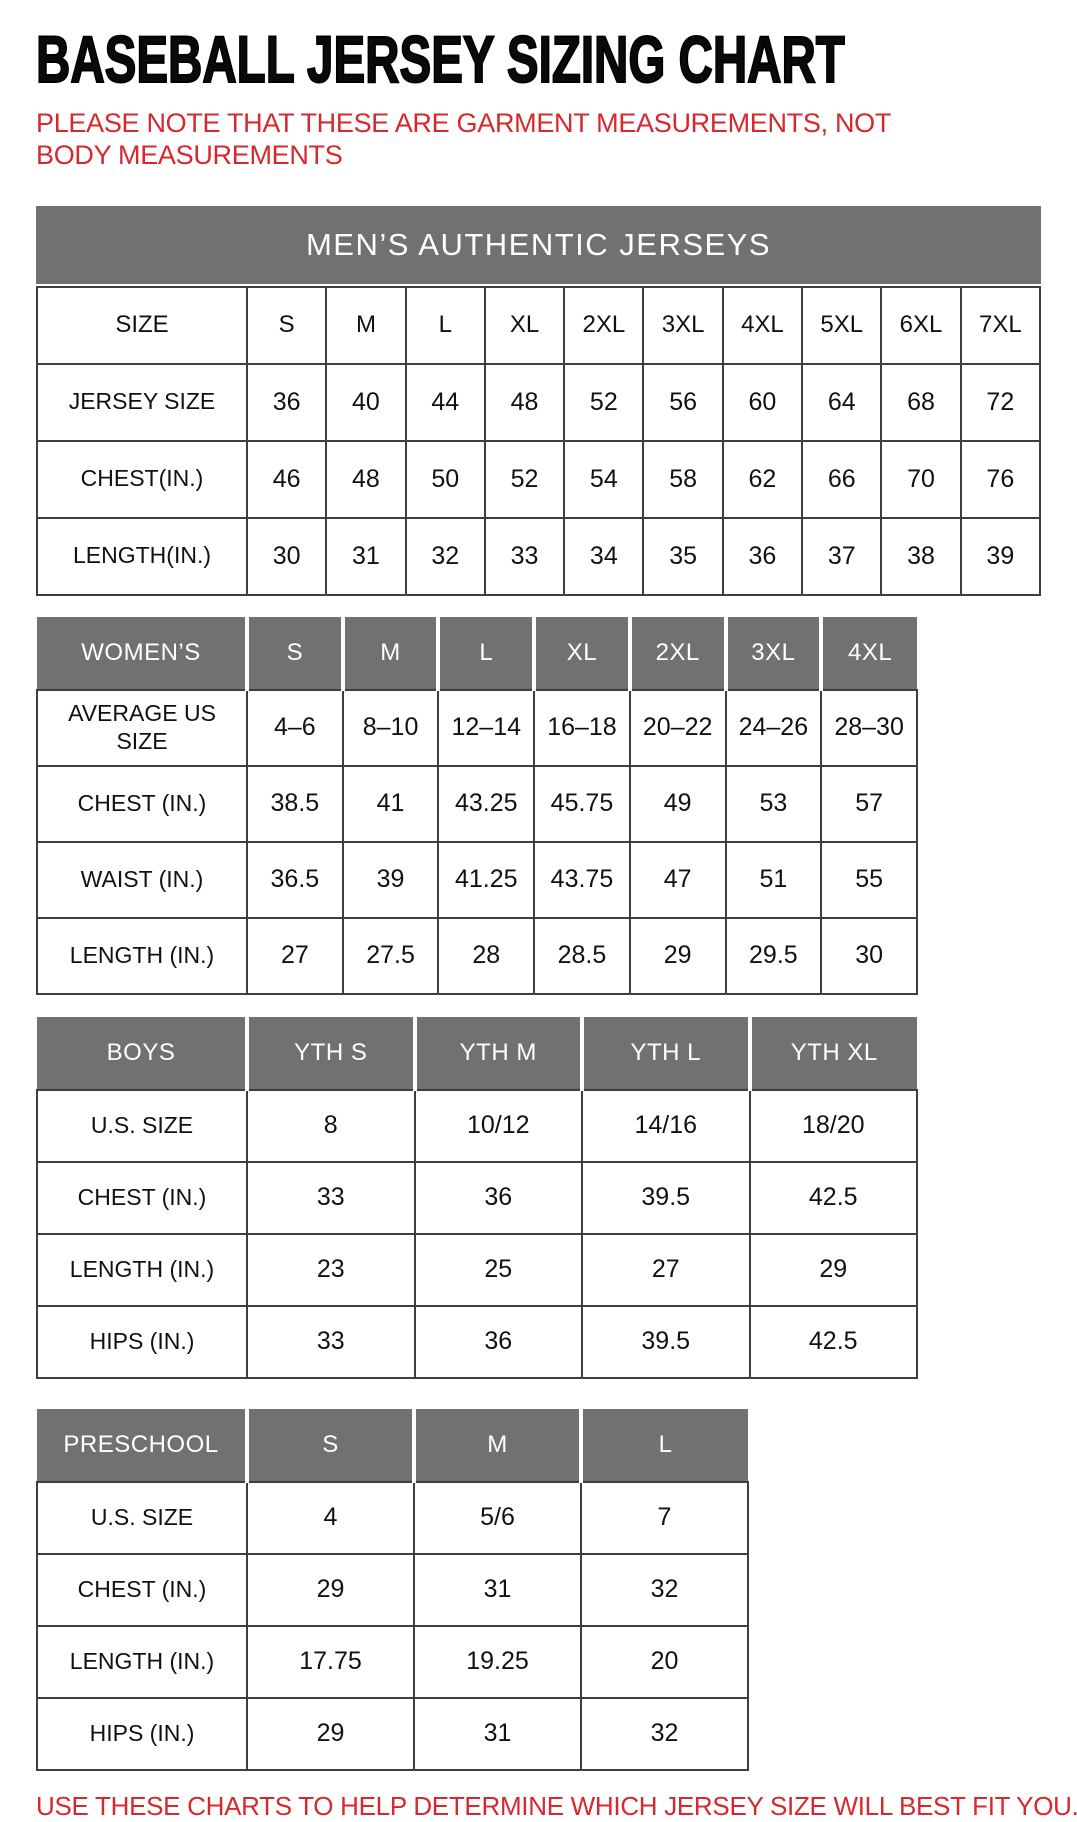 This screenshot has height=1822, width=1077. Describe the element at coordinates (331, 1125) in the screenshot. I see `measurement-value: 8` at that location.